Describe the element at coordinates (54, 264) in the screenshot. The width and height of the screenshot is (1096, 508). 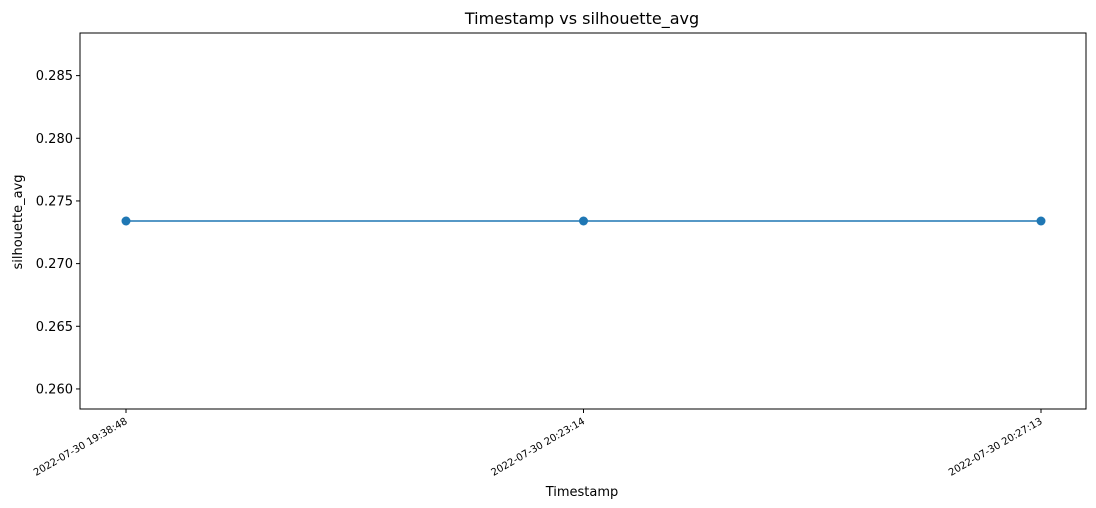
I see `y-tick-label: 0.270` at that location.